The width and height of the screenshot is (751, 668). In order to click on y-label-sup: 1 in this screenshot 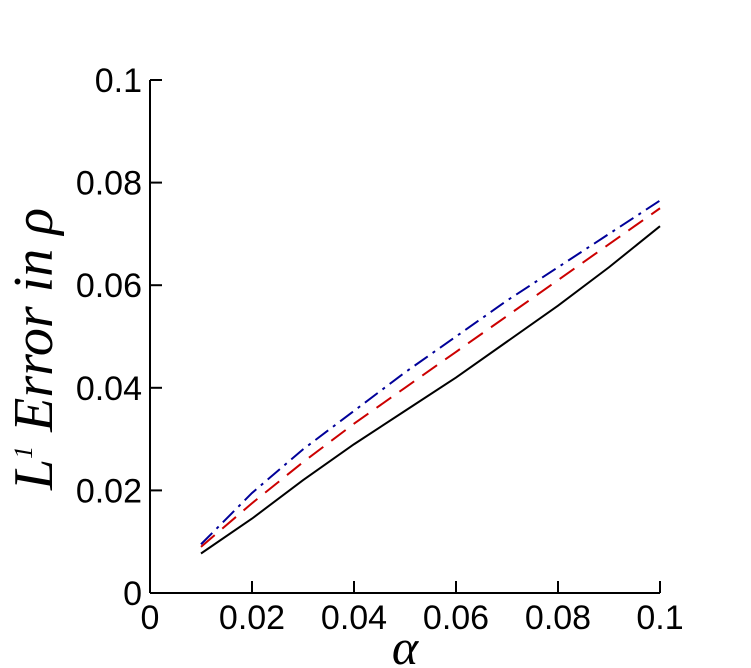, I will do `click(23, 452)`.